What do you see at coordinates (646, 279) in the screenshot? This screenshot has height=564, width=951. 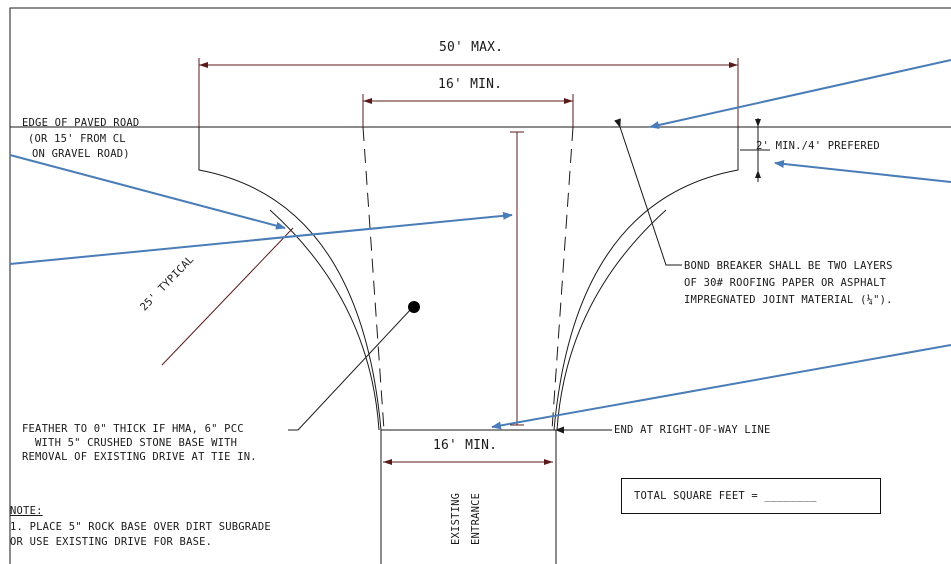 I see `right-return` at bounding box center [646, 279].